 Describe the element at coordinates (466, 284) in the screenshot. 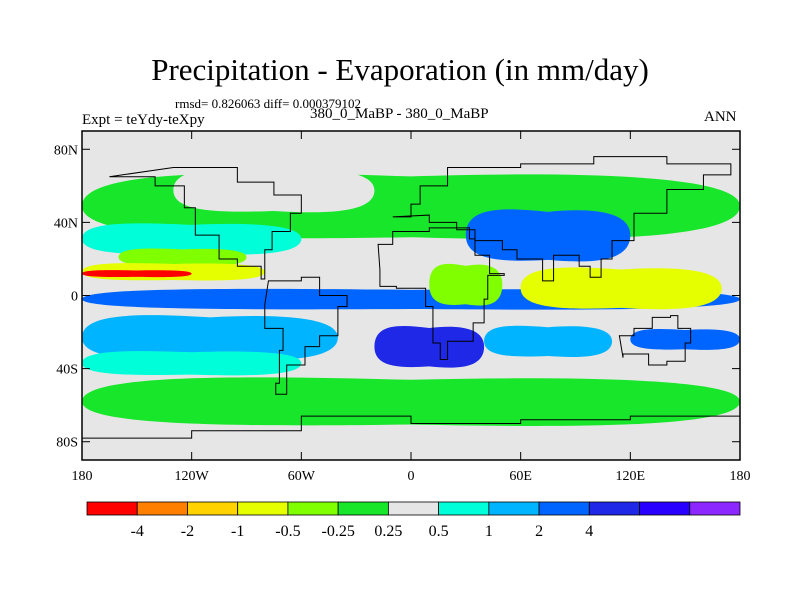

I see `africa-lightgreen` at that location.